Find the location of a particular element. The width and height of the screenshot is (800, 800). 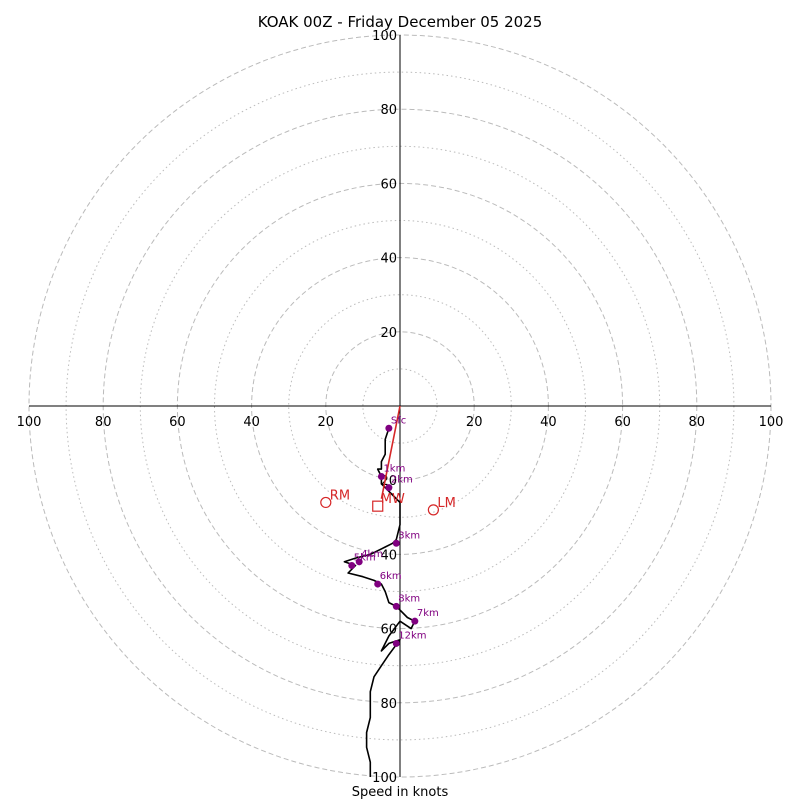

height-label-6km: 6km is located at coordinates (391, 576).